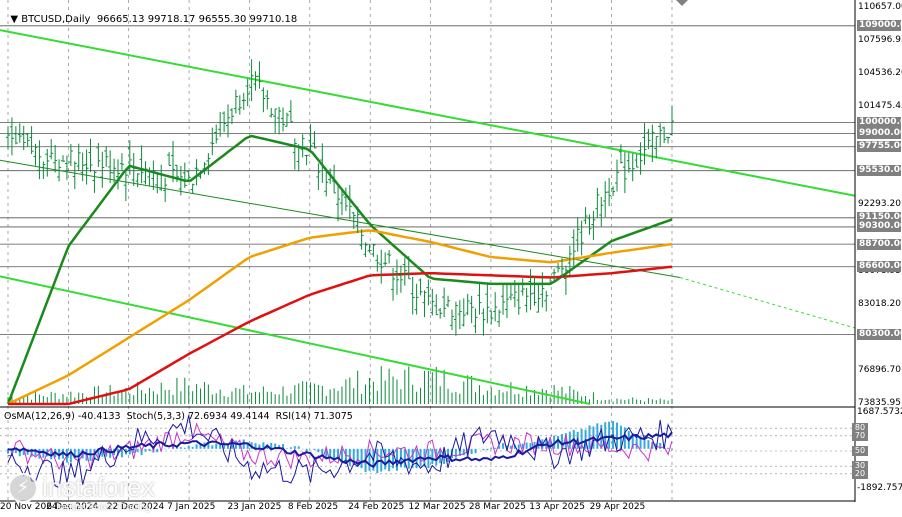 The image size is (902, 517). What do you see at coordinates (879, 26) in the screenshot?
I see `price-level-badge: 109000.00` at bounding box center [879, 26].